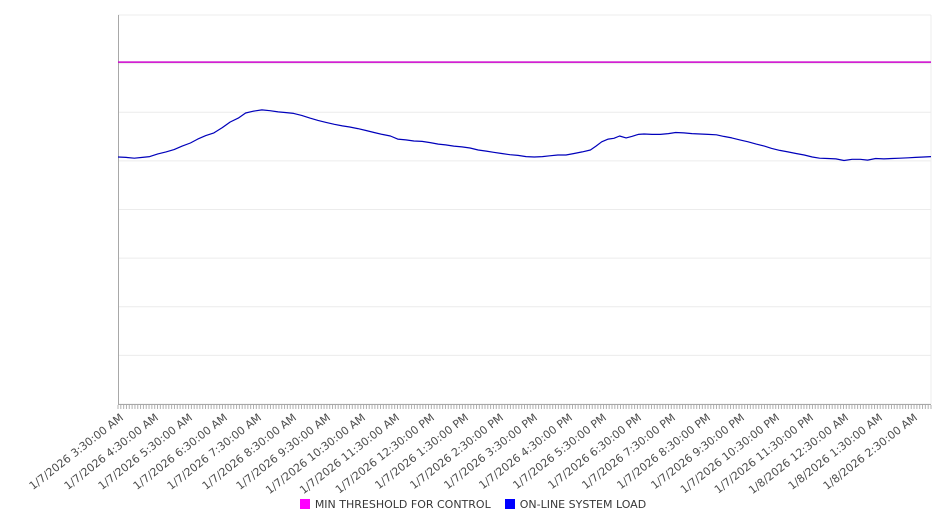  Describe the element at coordinates (304, 504) in the screenshot. I see `min-threshold-swatch-icon` at that location.